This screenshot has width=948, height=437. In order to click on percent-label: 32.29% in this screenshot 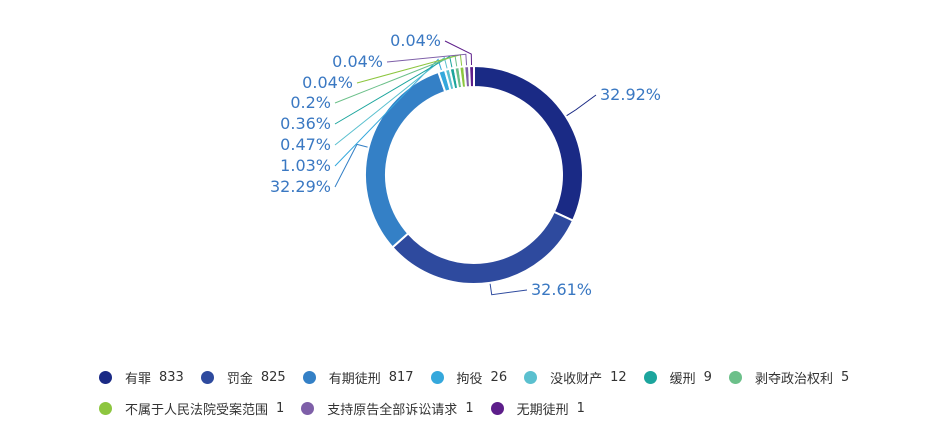, I will do `click(300, 186)`.